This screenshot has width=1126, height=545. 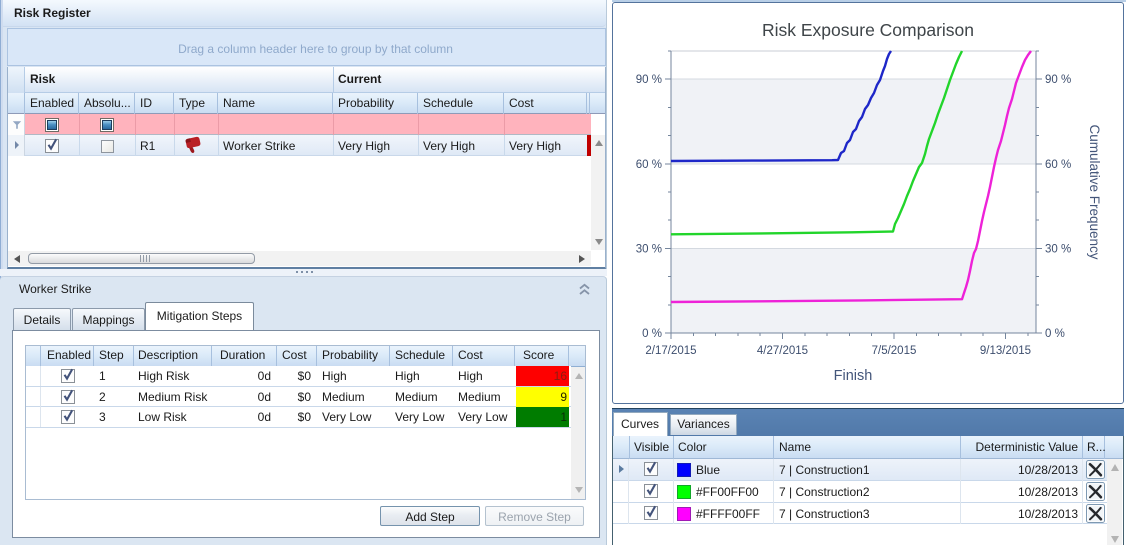 I want to click on svg-text: Finish, so click(x=853, y=376).